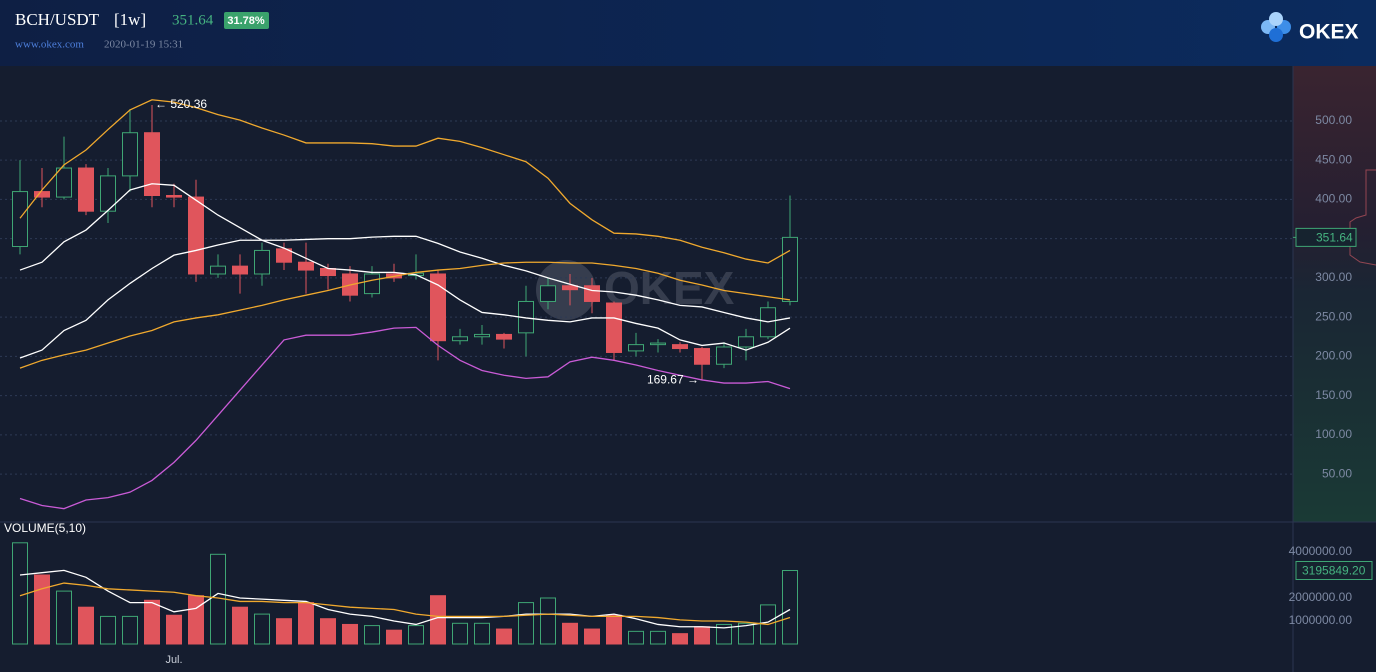 The image size is (1376, 672). Describe the element at coordinates (49, 45) in the screenshot. I see `site: www.okex.com` at that location.